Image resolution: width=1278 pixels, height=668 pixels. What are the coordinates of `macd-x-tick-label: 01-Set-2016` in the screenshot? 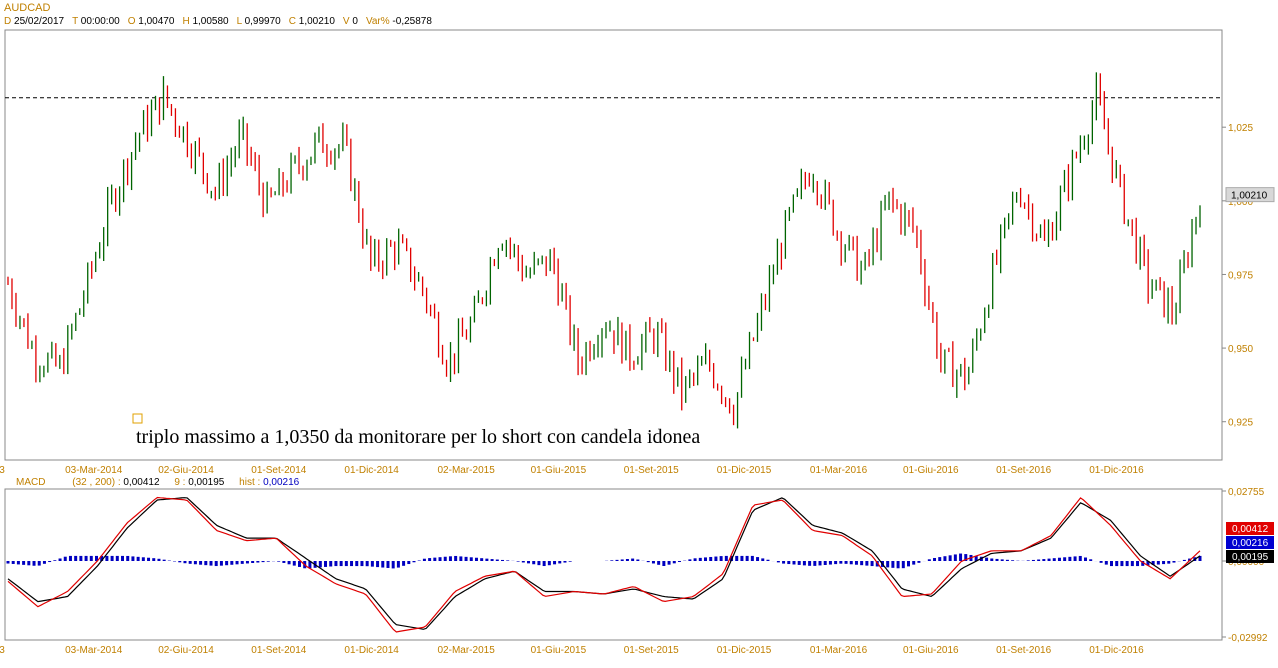 It's located at (1023, 650).